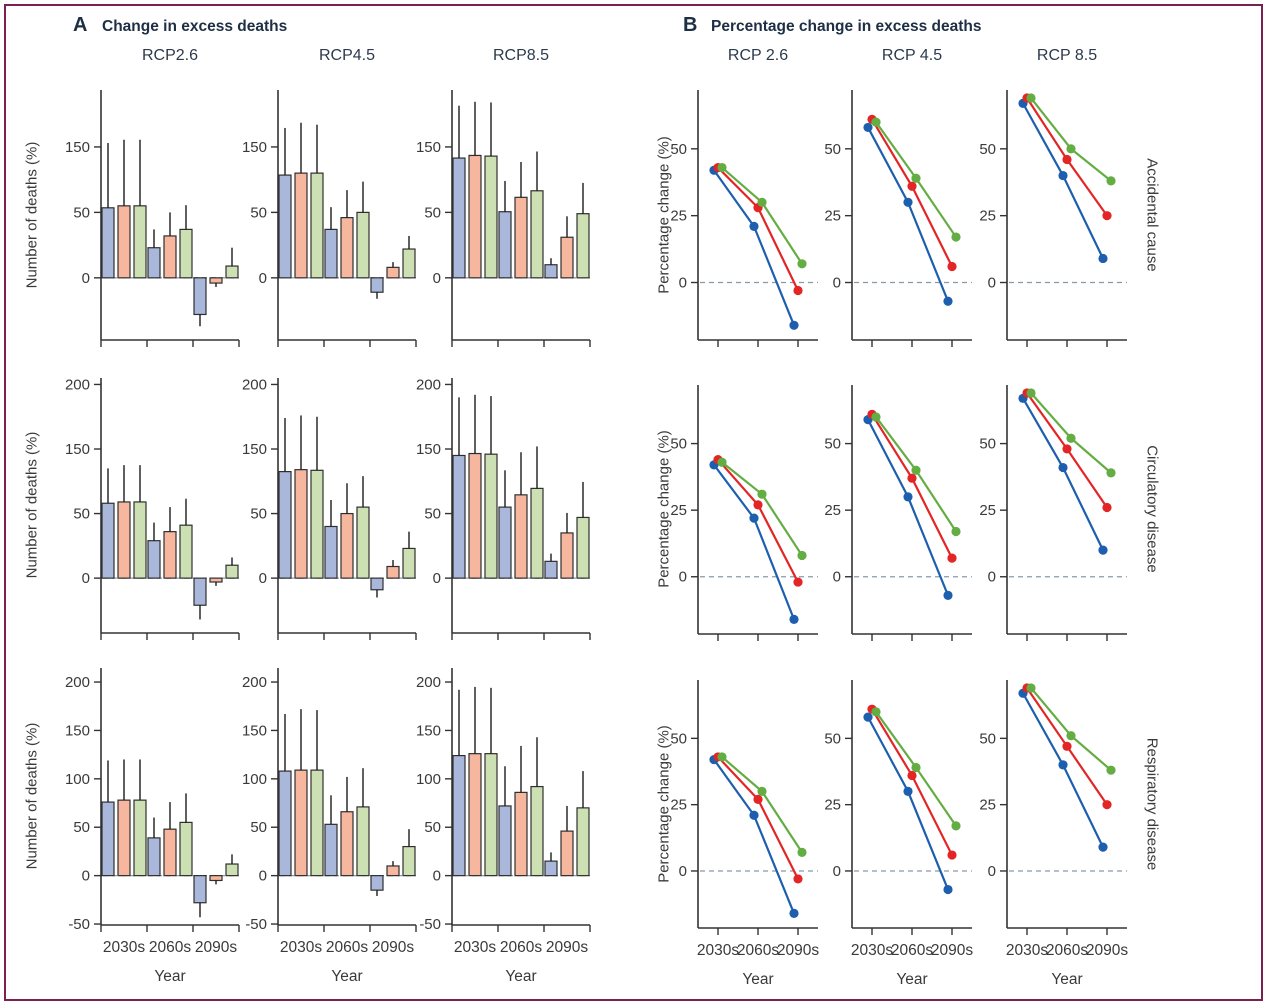 The image size is (1271, 1005). Describe the element at coordinates (79, 924) in the screenshot. I see `y-tick-label: -50` at that location.